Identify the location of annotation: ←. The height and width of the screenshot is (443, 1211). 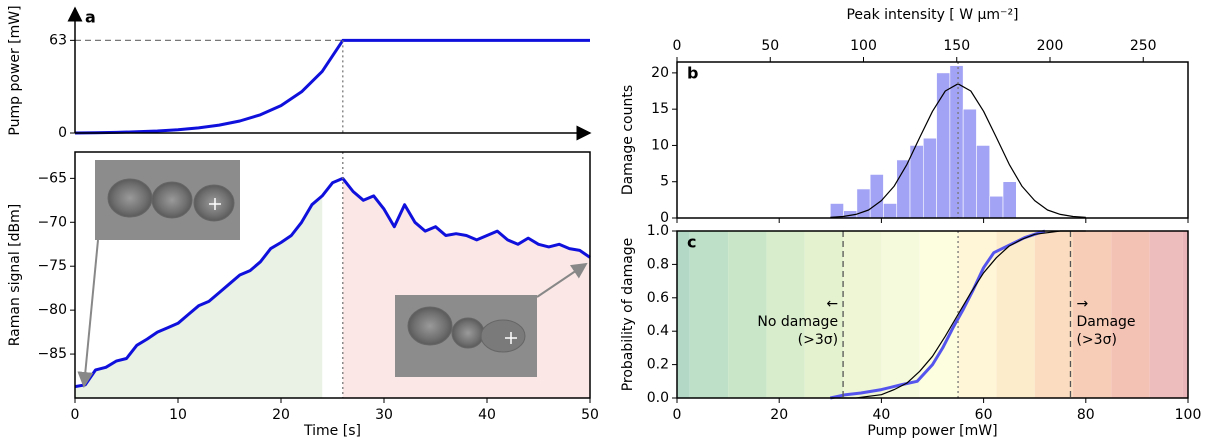
(832, 304).